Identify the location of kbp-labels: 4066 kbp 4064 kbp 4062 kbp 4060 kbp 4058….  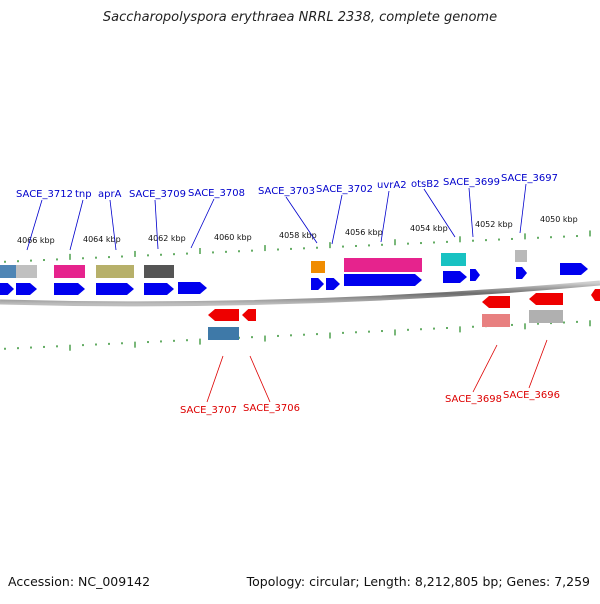
(297, 230).